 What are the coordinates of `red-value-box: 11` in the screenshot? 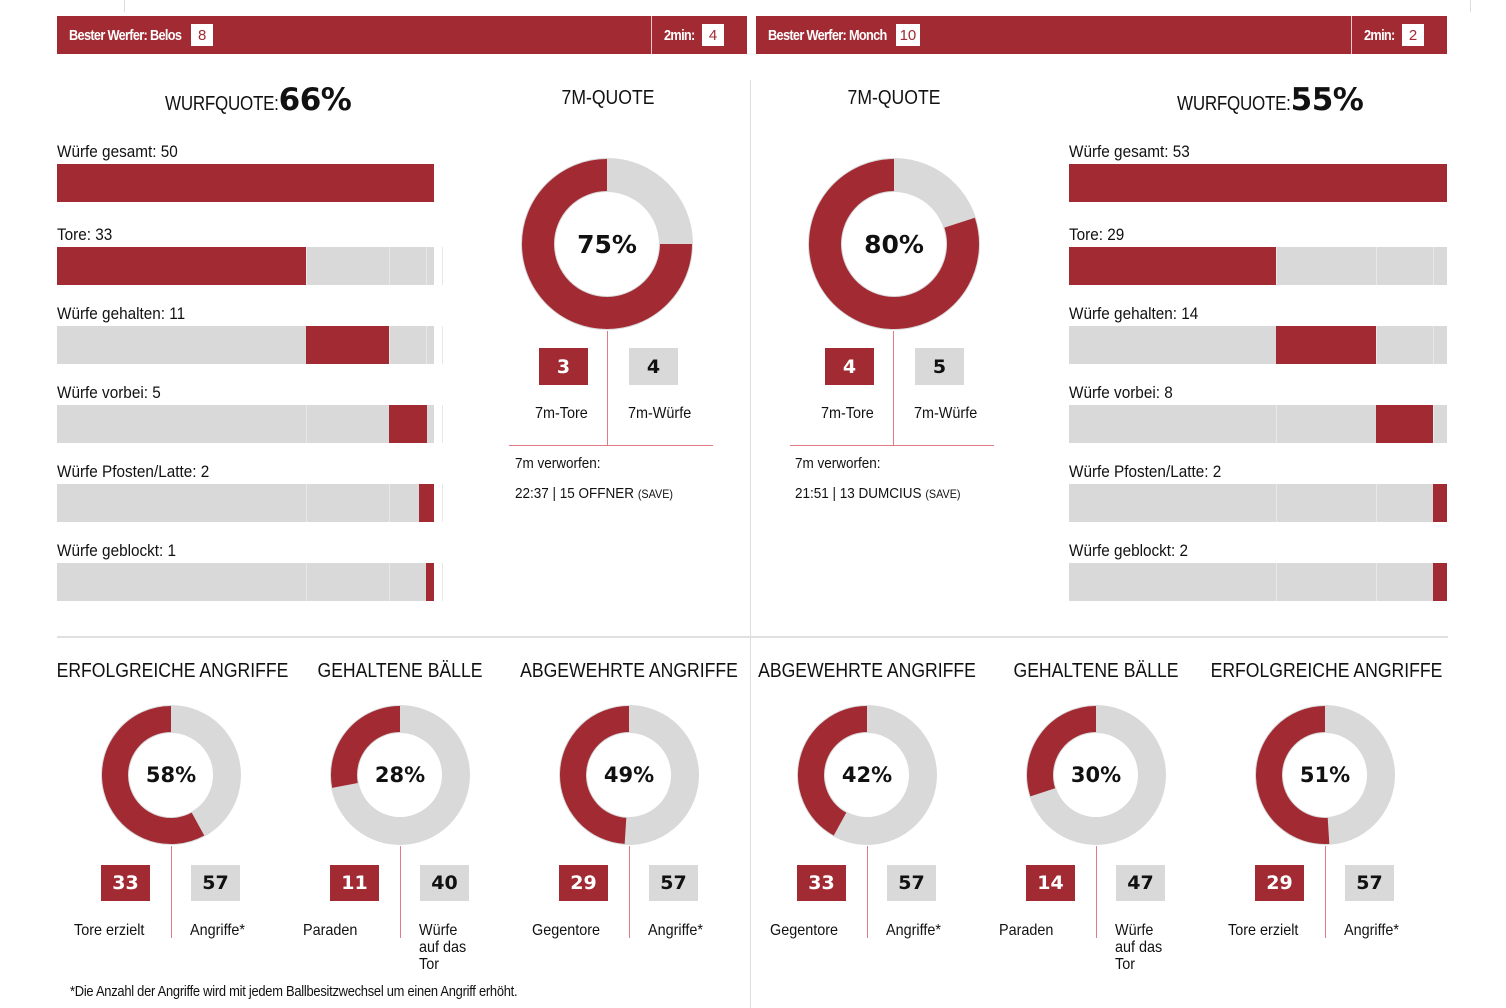 It's located at (354, 883).